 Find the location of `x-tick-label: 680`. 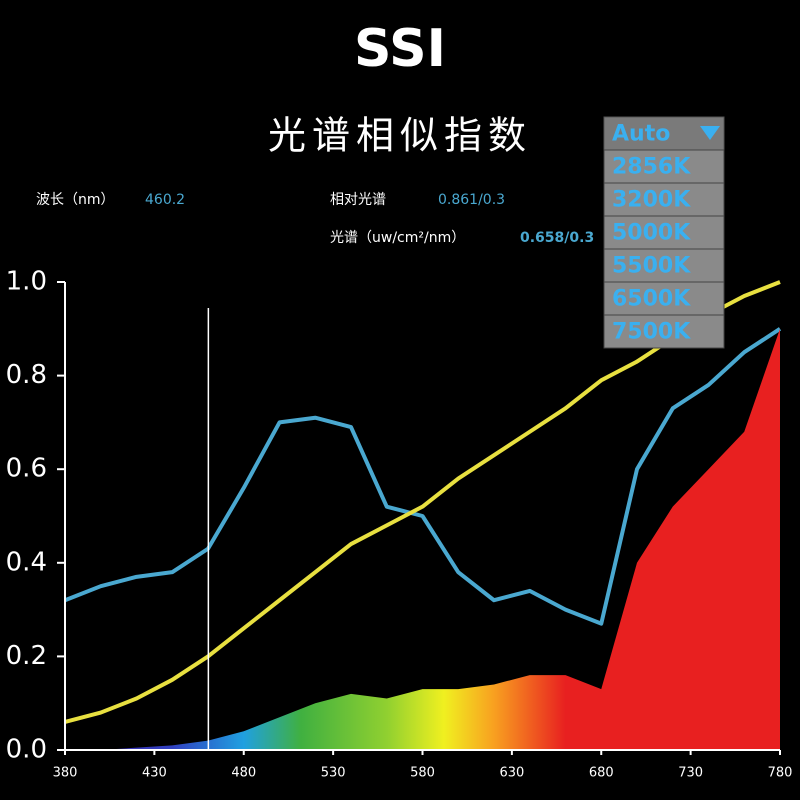

x-tick-label: 680 is located at coordinates (601, 773).